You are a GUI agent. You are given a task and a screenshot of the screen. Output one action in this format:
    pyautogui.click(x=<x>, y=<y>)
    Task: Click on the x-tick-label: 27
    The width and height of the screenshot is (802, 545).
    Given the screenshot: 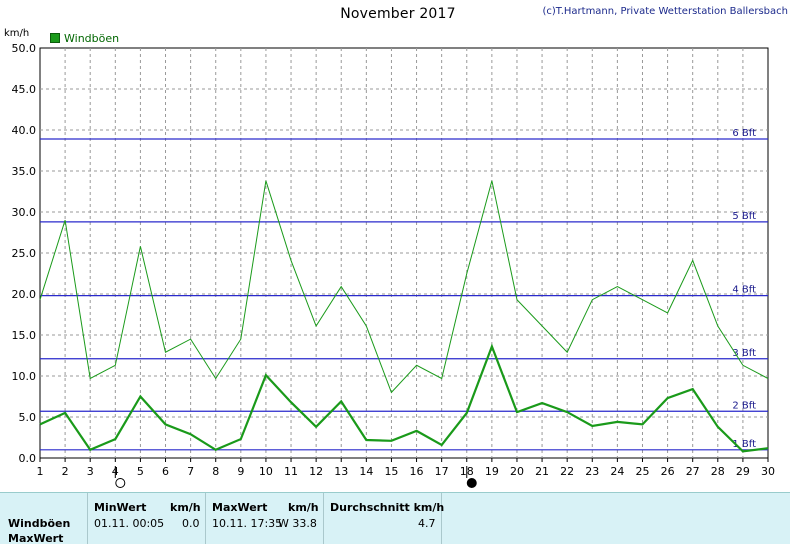 What is the action you would take?
    pyautogui.click(x=693, y=471)
    